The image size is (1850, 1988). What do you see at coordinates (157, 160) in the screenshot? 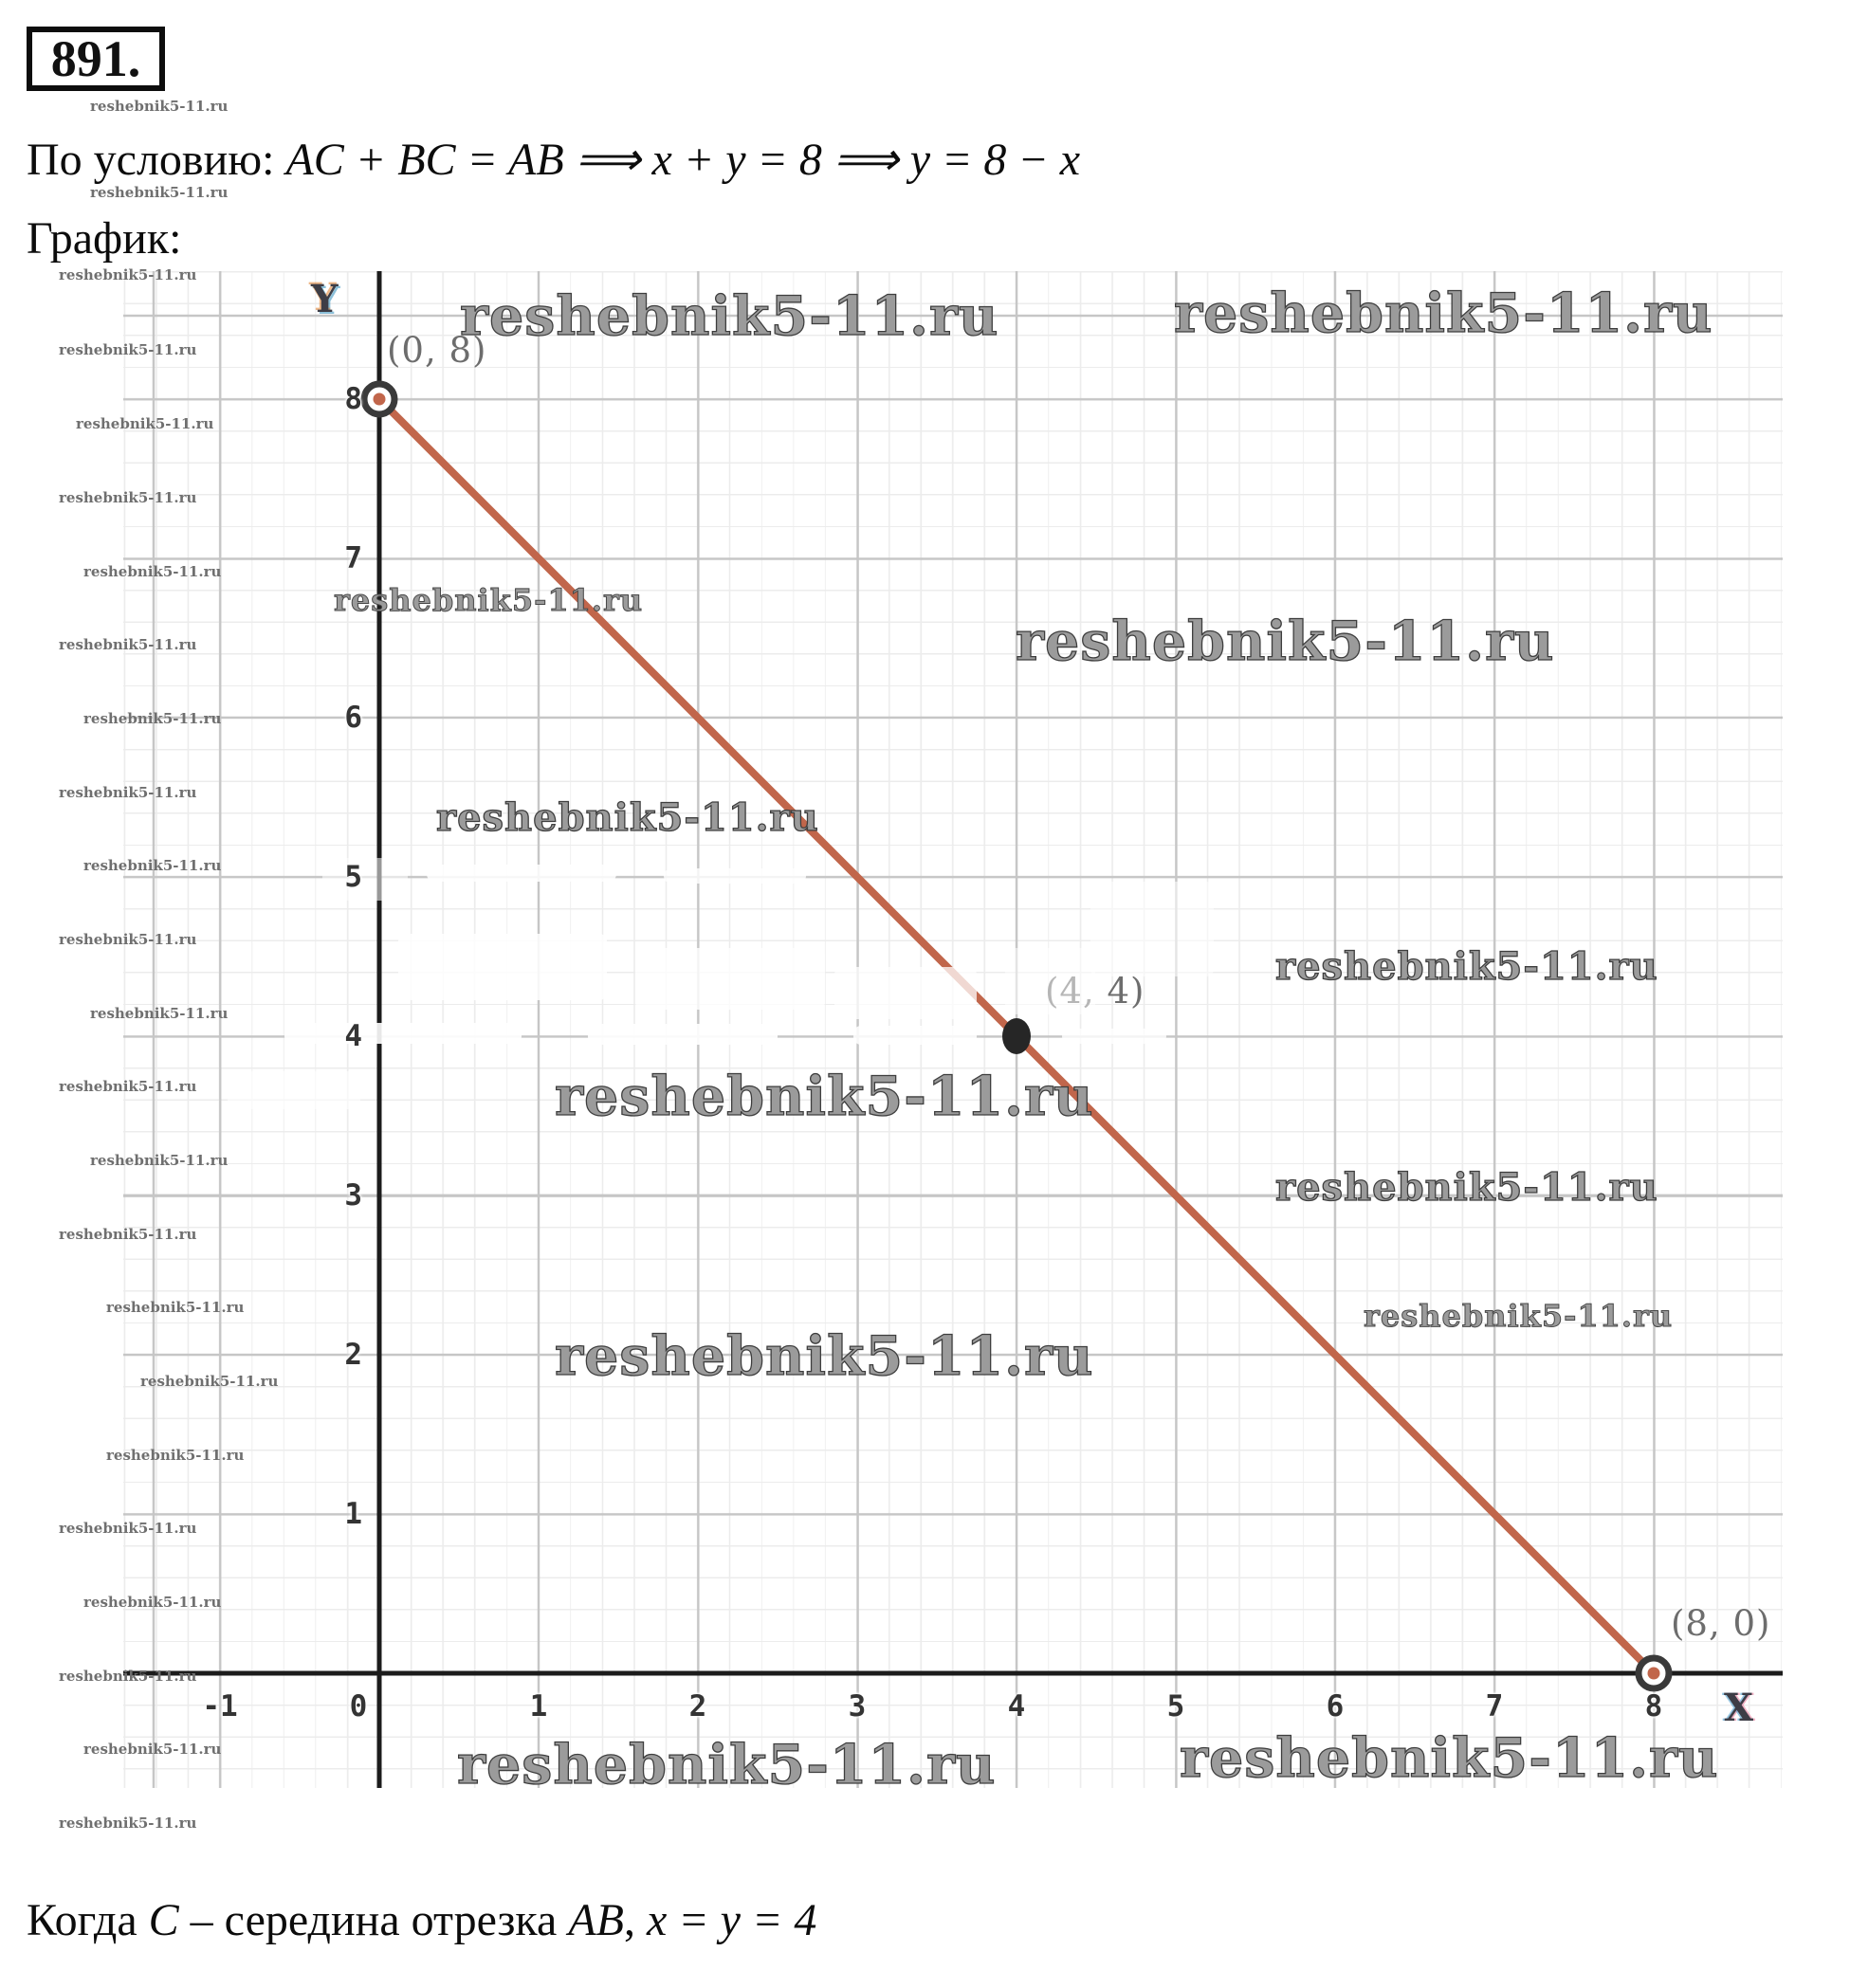
I see `condition-prefix: По условию:` at bounding box center [157, 160].